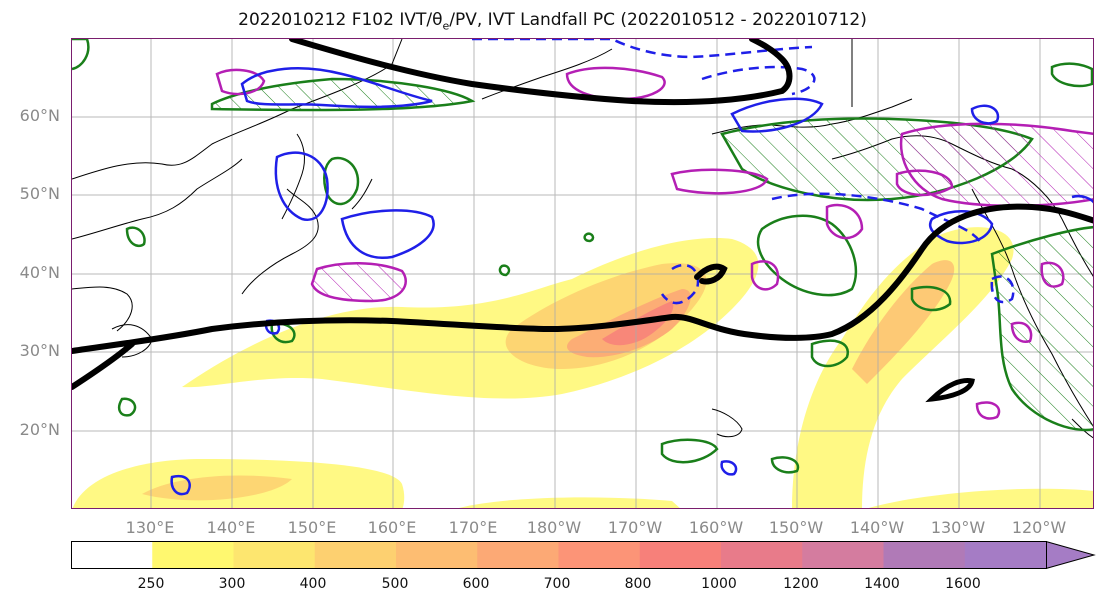  Describe the element at coordinates (392, 527) in the screenshot. I see `lon-label-160e: 160°E` at that location.